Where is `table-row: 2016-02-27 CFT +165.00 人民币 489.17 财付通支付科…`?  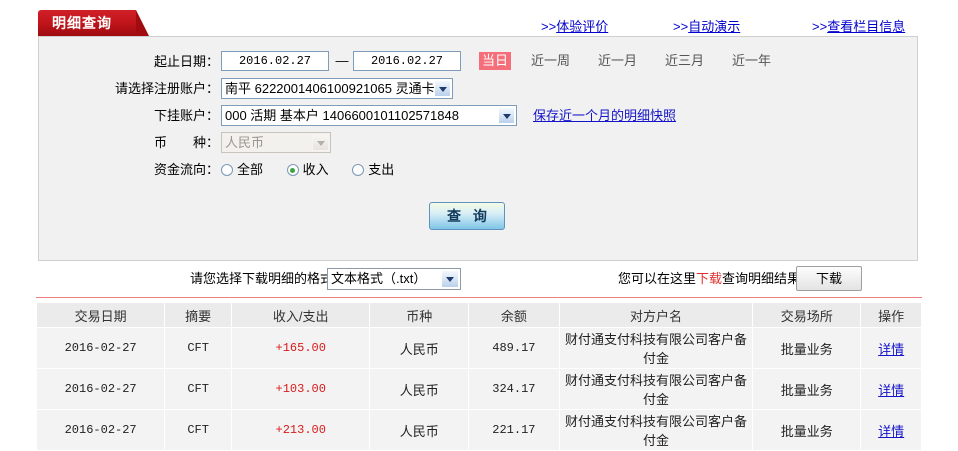 table-row: 2016-02-27 CFT +165.00 人民币 489.17 财付通支付科… is located at coordinates (478, 348).